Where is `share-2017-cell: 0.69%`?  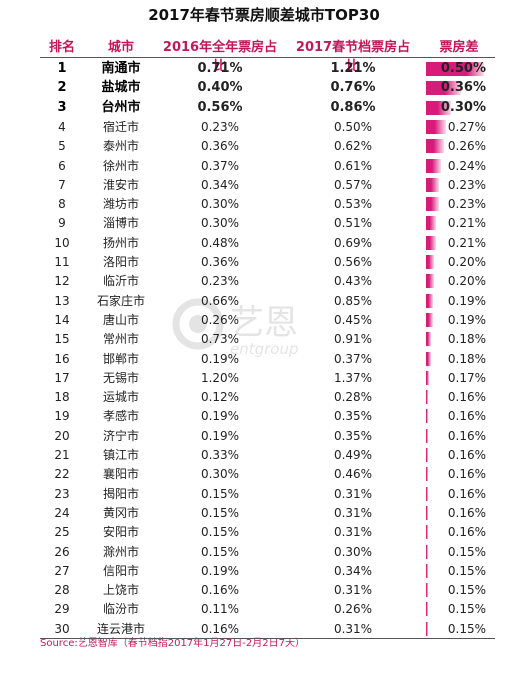 share-2017-cell: 0.69% is located at coordinates (353, 242).